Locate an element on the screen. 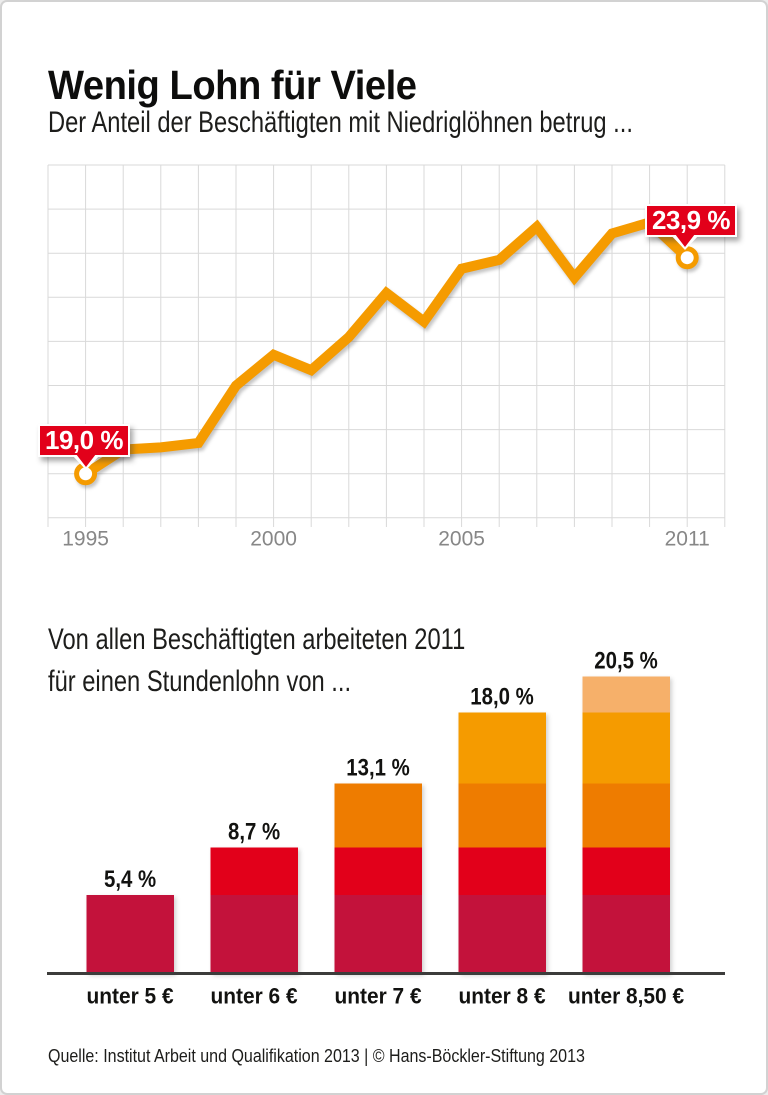  bar-category-label: unter 8,50 € is located at coordinates (626, 996).